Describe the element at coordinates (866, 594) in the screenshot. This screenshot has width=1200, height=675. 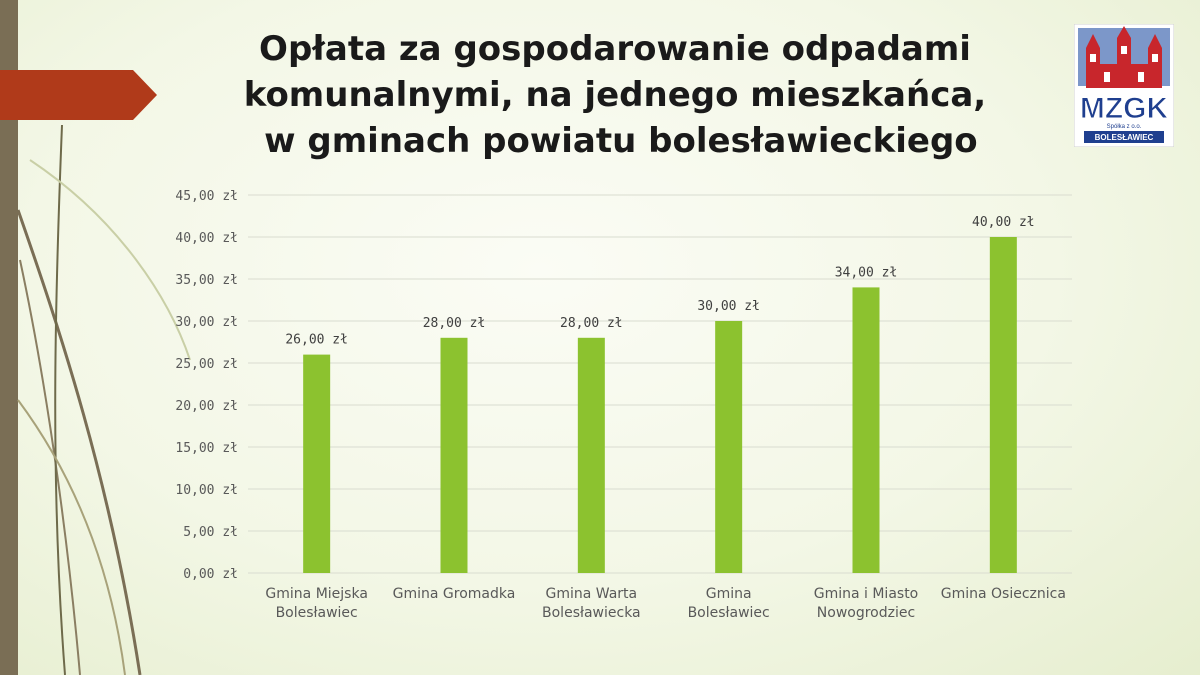
I see `category-label: Gmina i Miasto` at that location.